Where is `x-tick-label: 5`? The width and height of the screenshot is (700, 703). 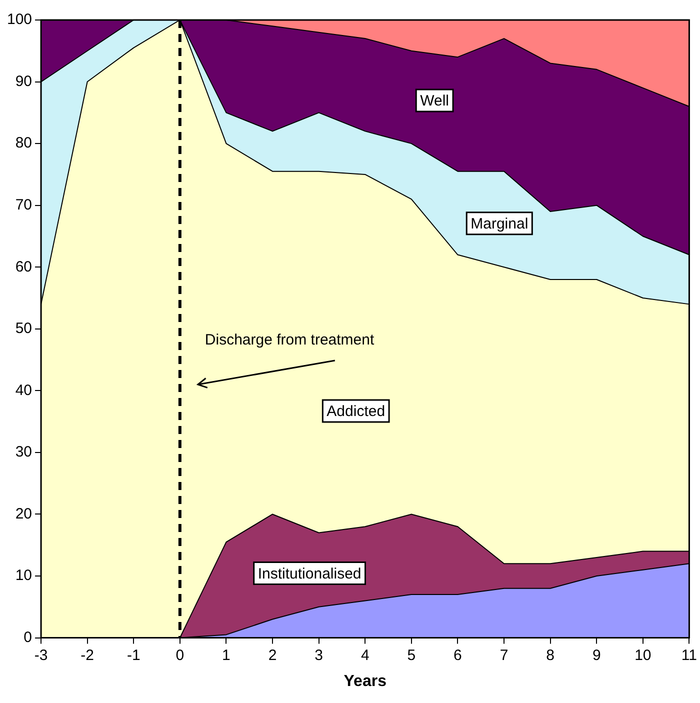
x-tick-label: 5 is located at coordinates (411, 655).